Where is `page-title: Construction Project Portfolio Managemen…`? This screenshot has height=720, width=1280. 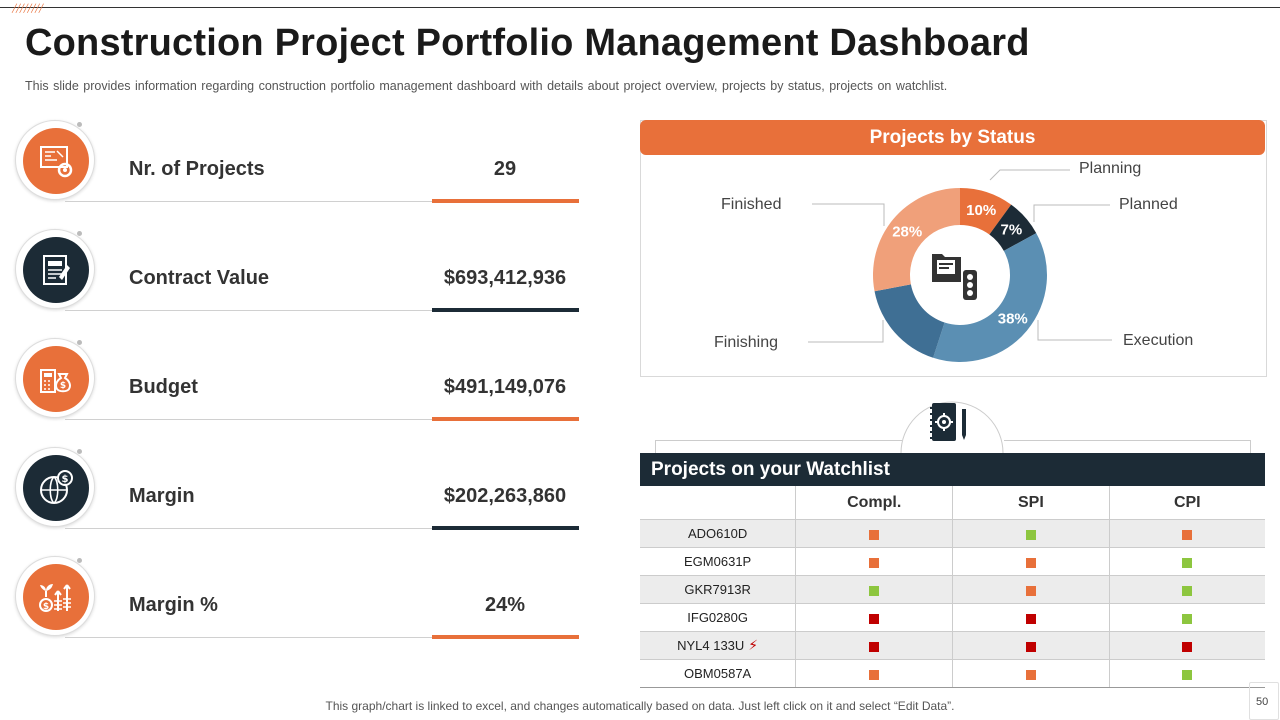
page-title: Construction Project Portfolio Managemen… is located at coordinates (527, 43).